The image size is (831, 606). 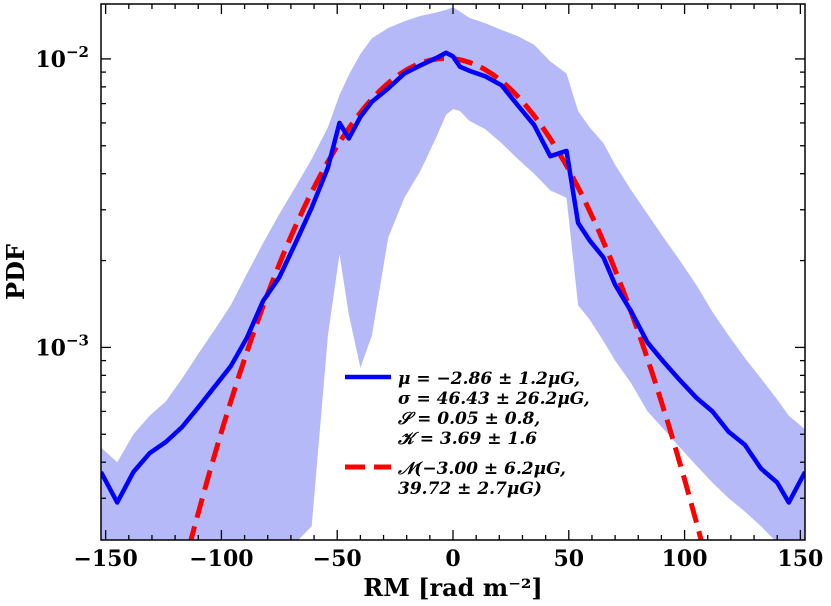 I want to click on legend-label: 𝒦 = 3.69 ± 1.6, so click(x=467, y=439).